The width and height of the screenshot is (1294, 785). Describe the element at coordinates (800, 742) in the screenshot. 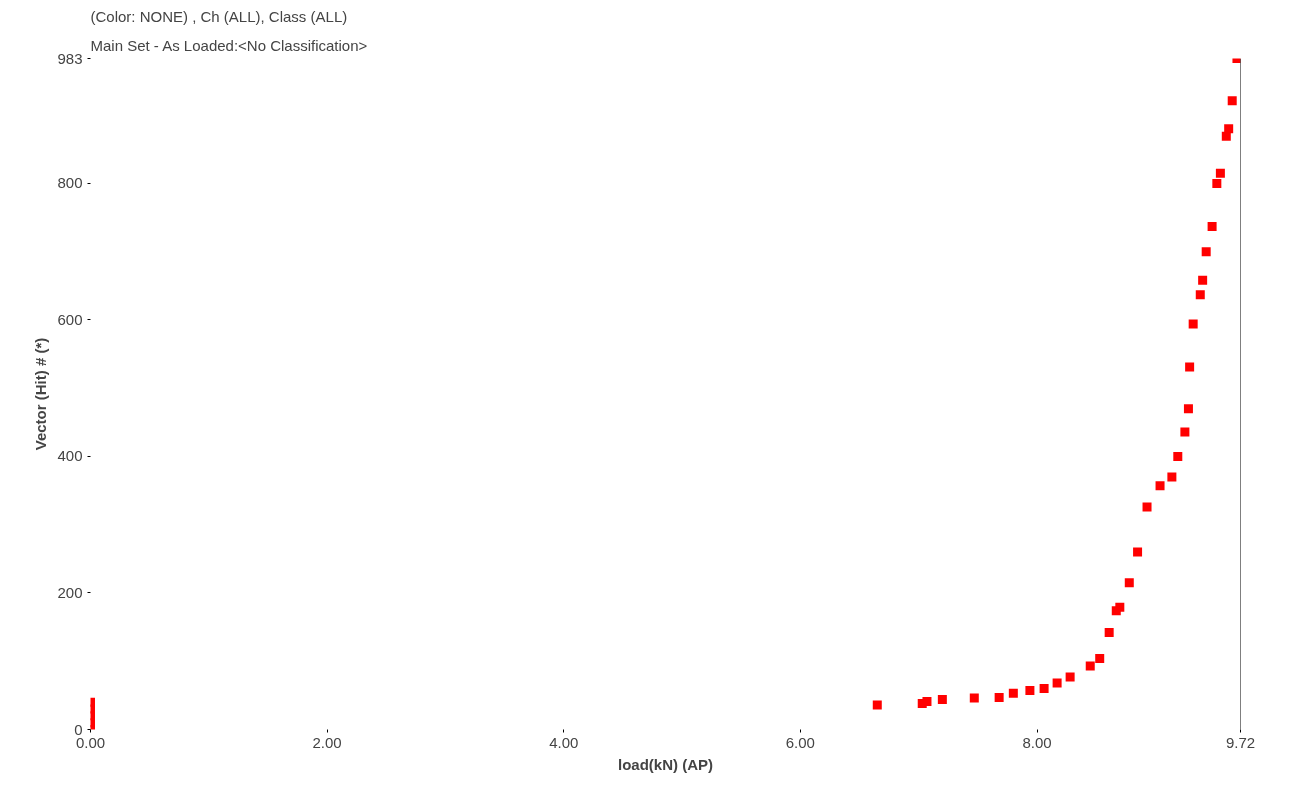

I see `x-tick-label: 6.00` at that location.